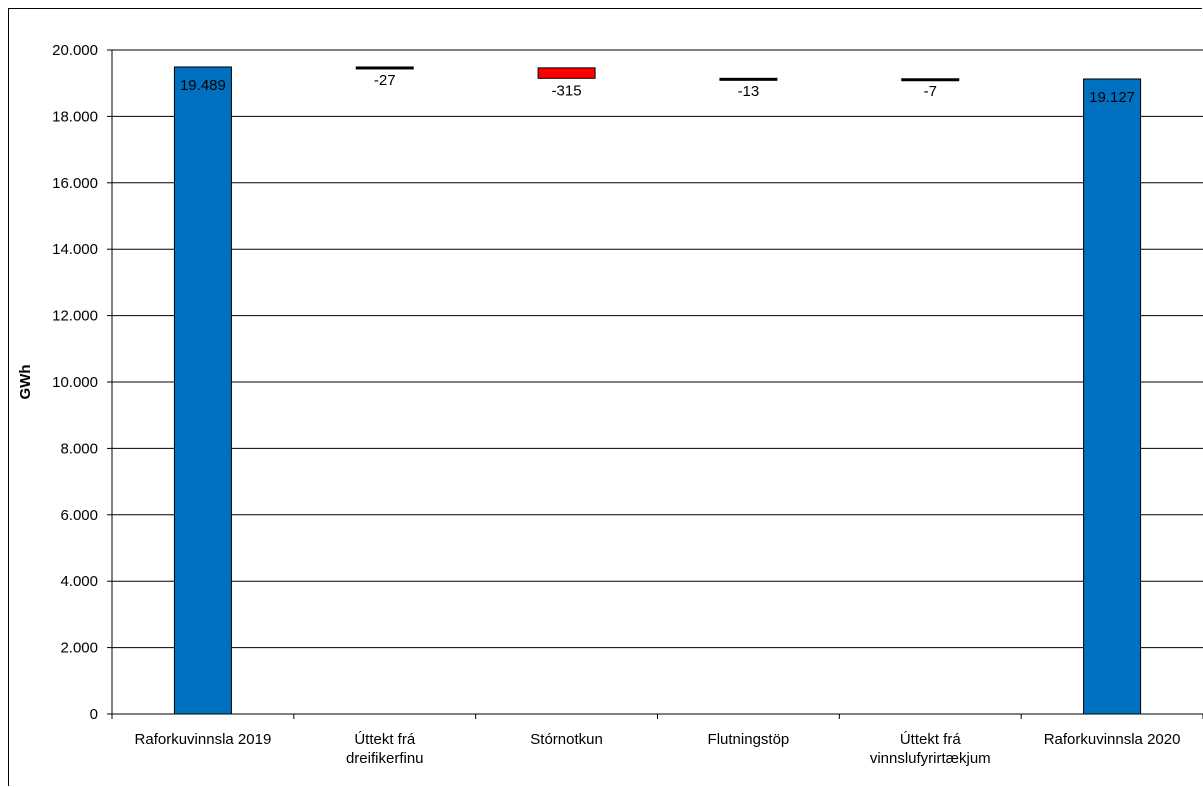  Describe the element at coordinates (566, 739) in the screenshot. I see `category-label: Stórnotkun` at that location.